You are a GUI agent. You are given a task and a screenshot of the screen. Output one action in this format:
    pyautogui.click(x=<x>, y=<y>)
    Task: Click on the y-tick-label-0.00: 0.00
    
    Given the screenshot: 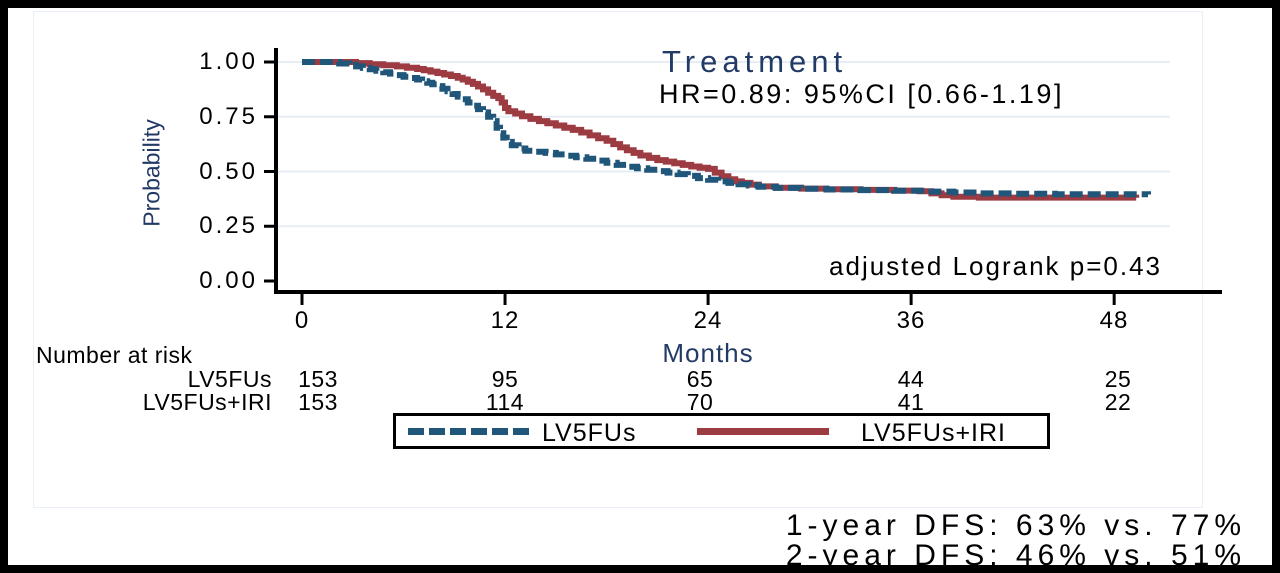 What is the action you would take?
    pyautogui.click(x=228, y=280)
    